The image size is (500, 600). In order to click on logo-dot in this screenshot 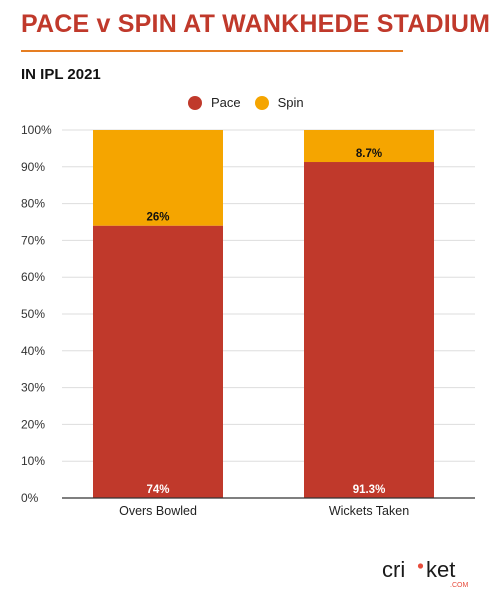, I will do `click(420, 566)`.